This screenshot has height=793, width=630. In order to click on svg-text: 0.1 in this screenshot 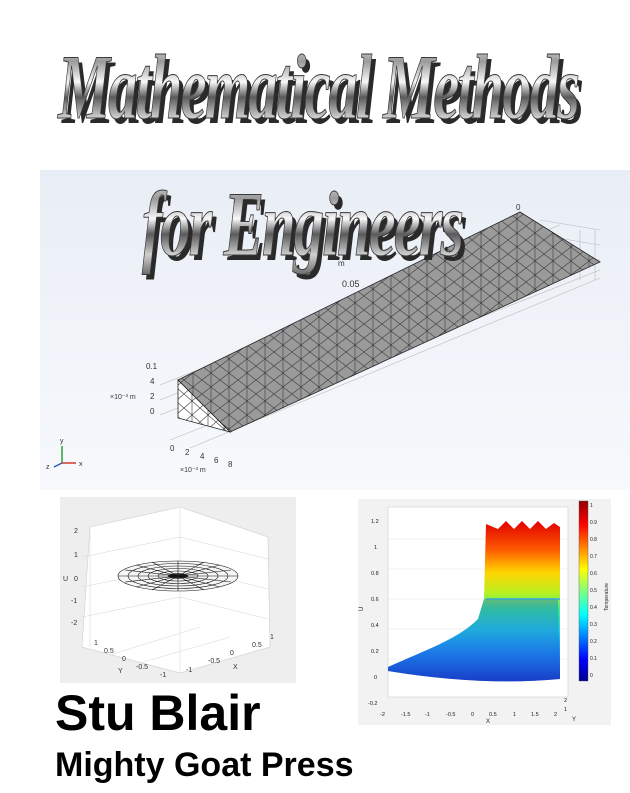, I will do `click(593, 659)`.